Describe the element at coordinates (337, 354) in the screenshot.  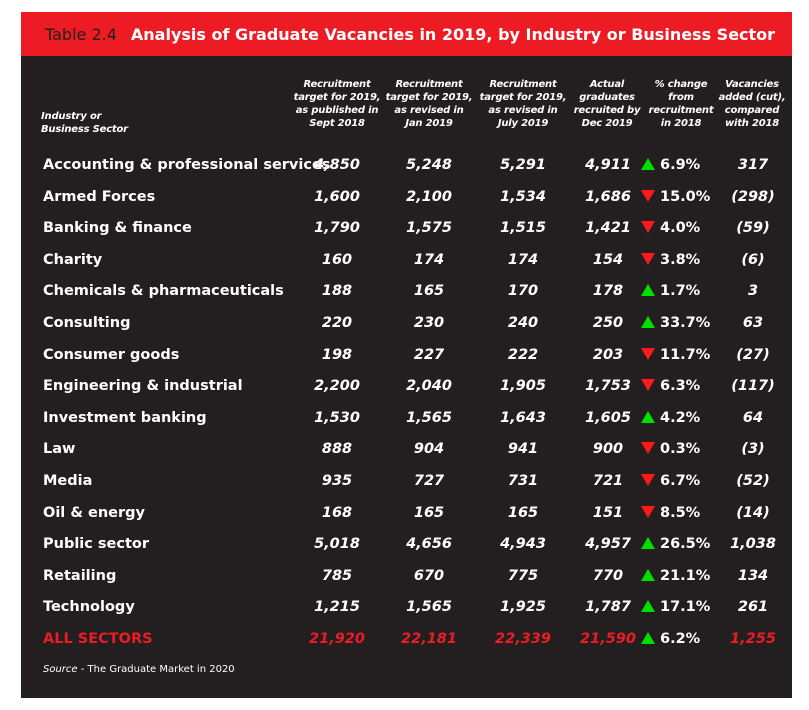
I see `target-sept: 198` at that location.